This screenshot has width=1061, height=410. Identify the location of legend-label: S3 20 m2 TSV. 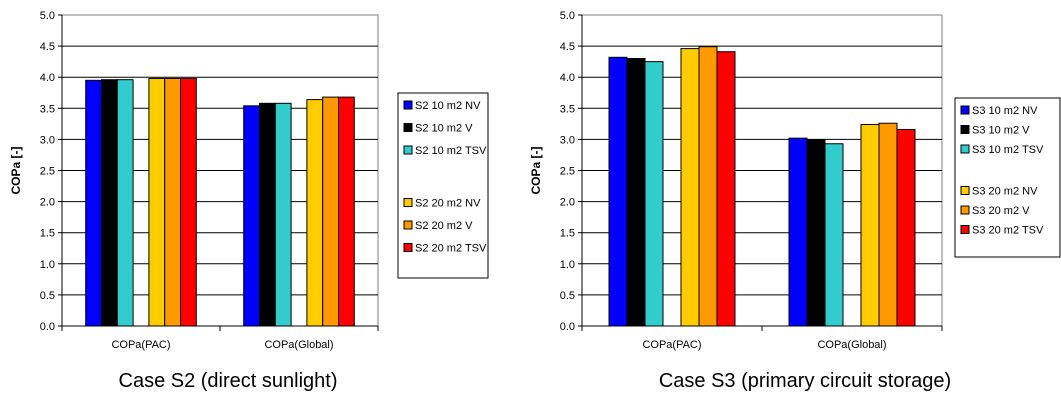
(1008, 231).